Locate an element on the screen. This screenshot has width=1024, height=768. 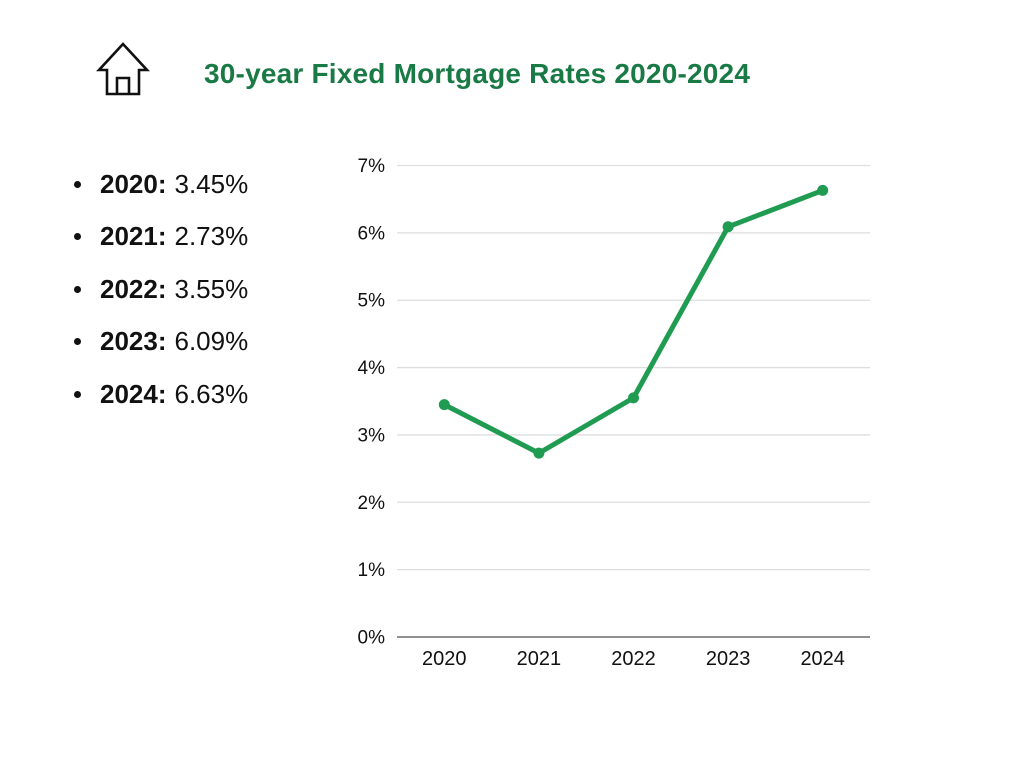
rate-year-label: 2023: is located at coordinates (133, 341).